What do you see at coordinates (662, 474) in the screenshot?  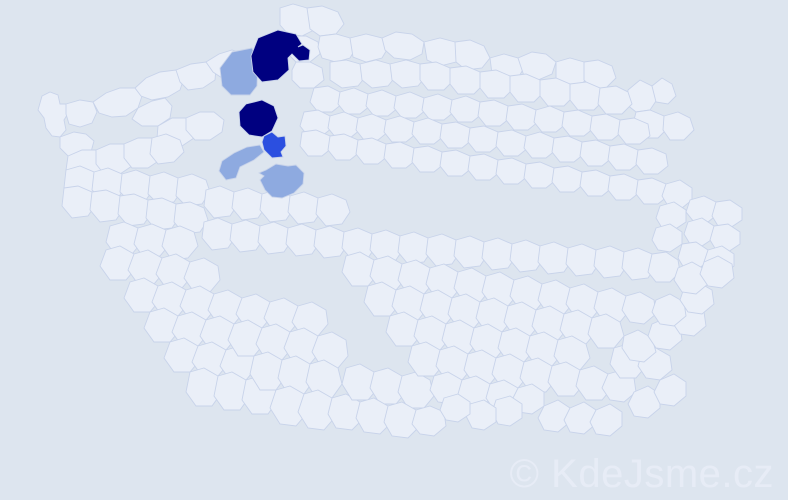 I see `watermark-label: KdeJsme.cz` at bounding box center [662, 474].